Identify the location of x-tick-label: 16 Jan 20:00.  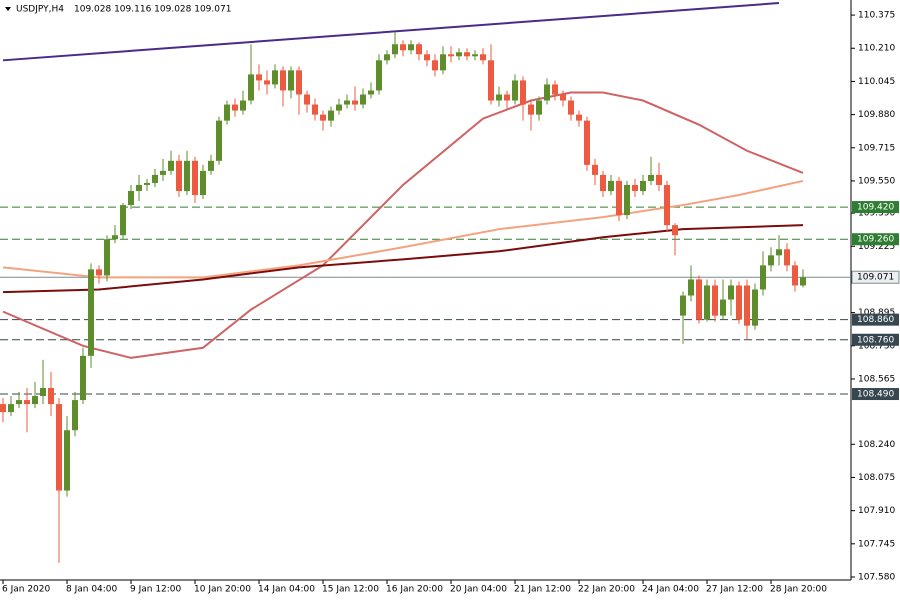
(414, 590).